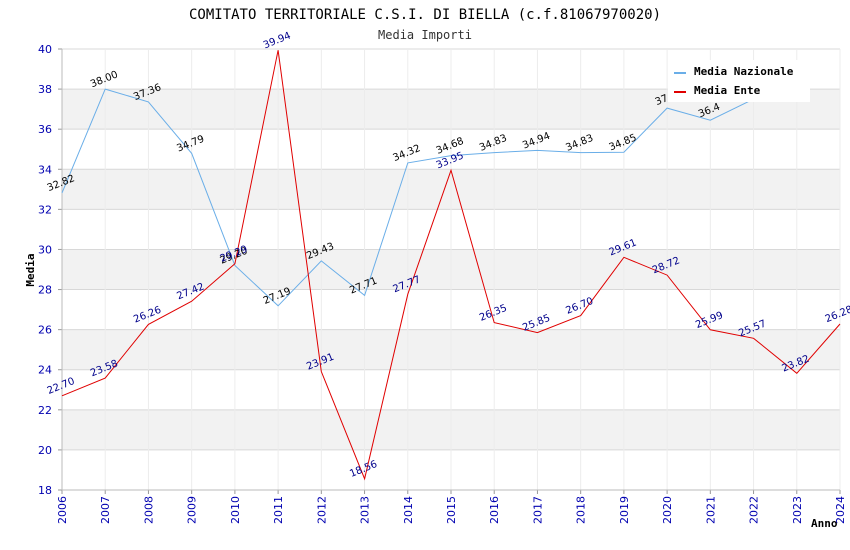  What do you see at coordinates (45, 49) in the screenshot?
I see `y-tick-label: 40` at bounding box center [45, 49].